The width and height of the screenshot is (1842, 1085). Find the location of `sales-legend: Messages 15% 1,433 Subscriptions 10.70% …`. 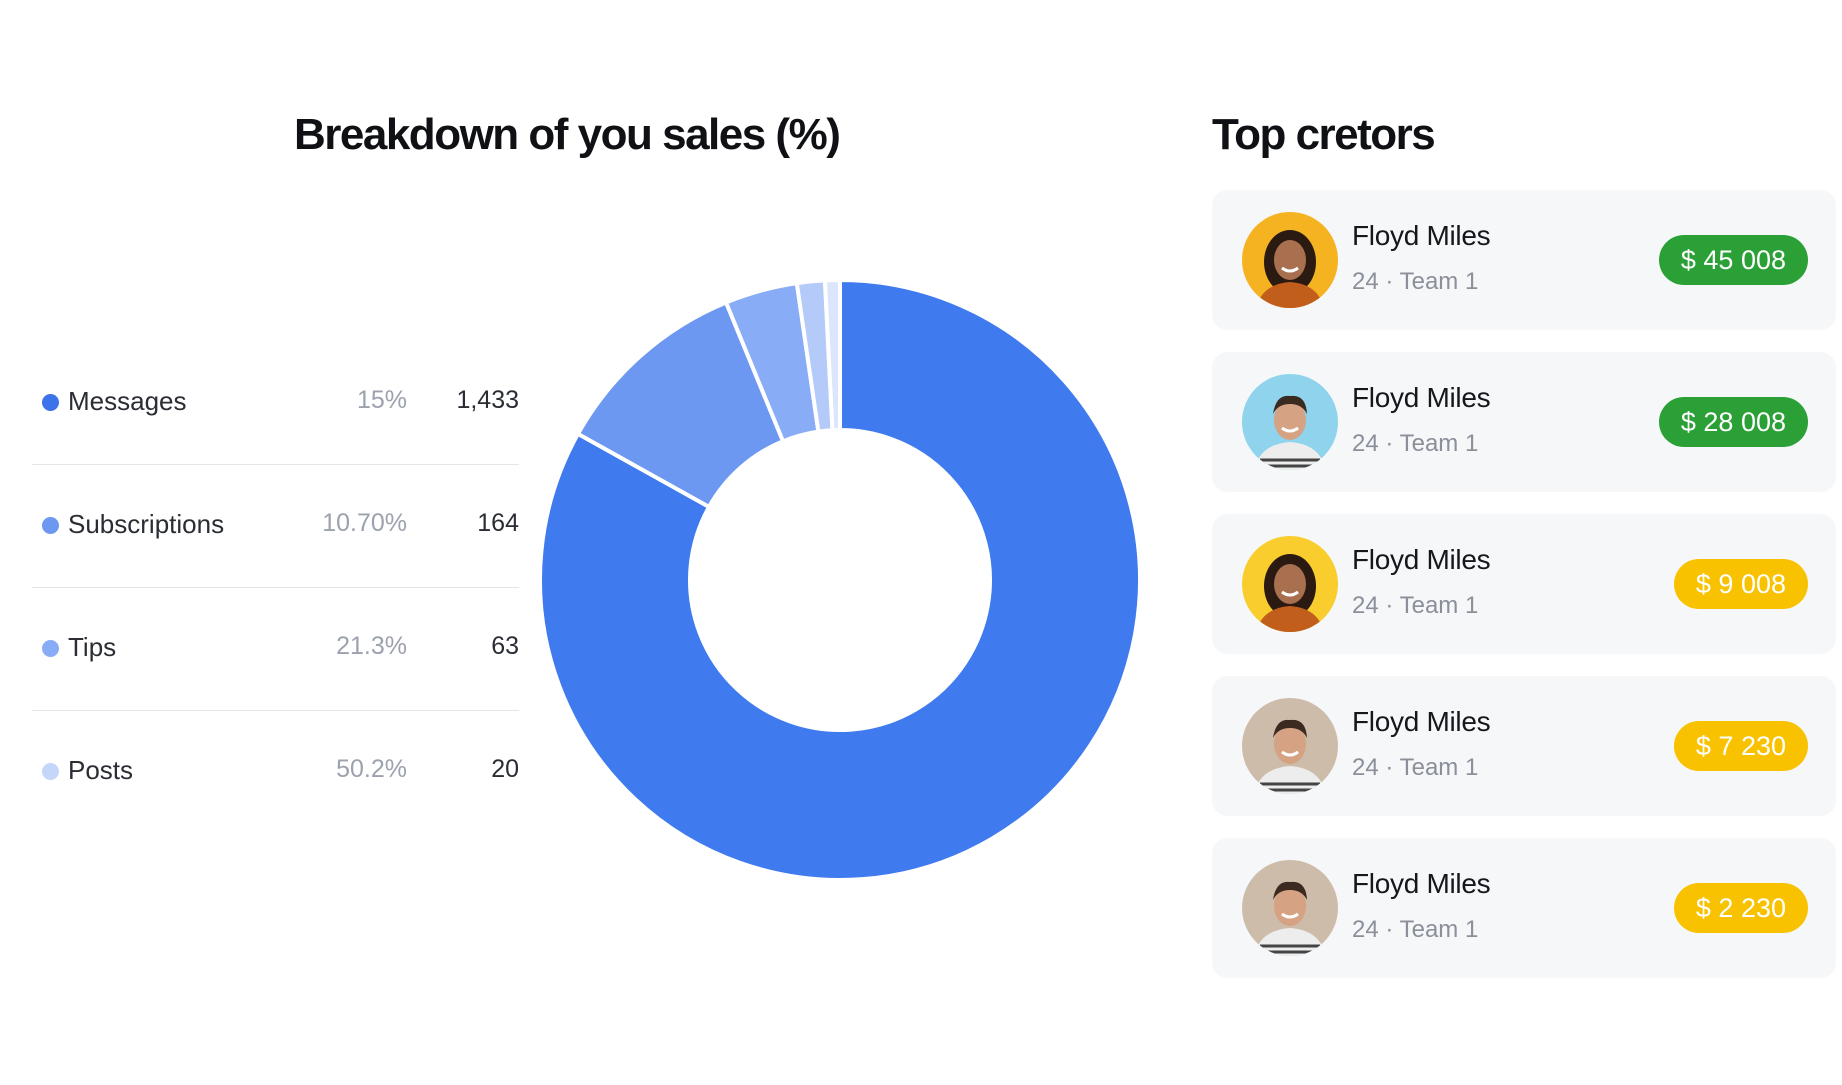

sales-legend: Messages 15% 1,433 Subscriptions 10.70% … is located at coordinates (275, 587).